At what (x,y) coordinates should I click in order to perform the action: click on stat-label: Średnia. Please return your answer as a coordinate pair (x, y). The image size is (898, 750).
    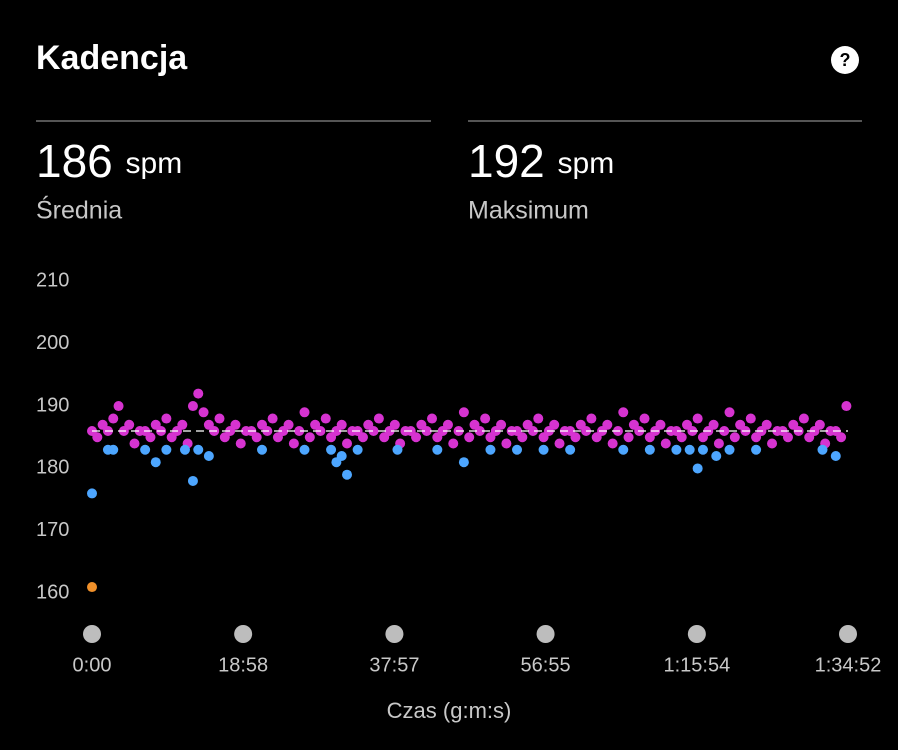
    Looking at the image, I should click on (79, 210).